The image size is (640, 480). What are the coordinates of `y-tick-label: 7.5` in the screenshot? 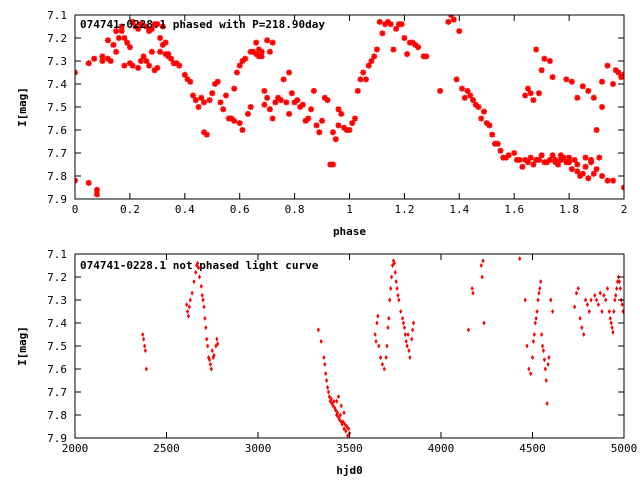 It's located at (57, 346).